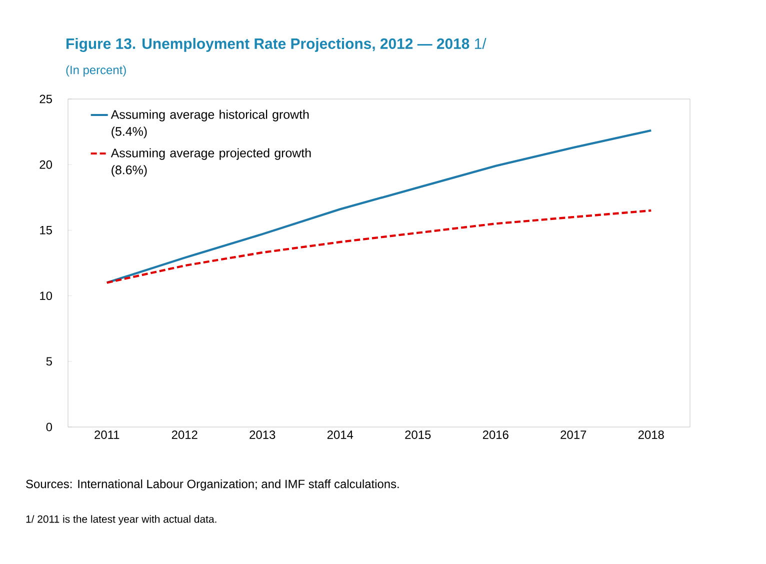  I want to click on line-series, so click(379, 246).